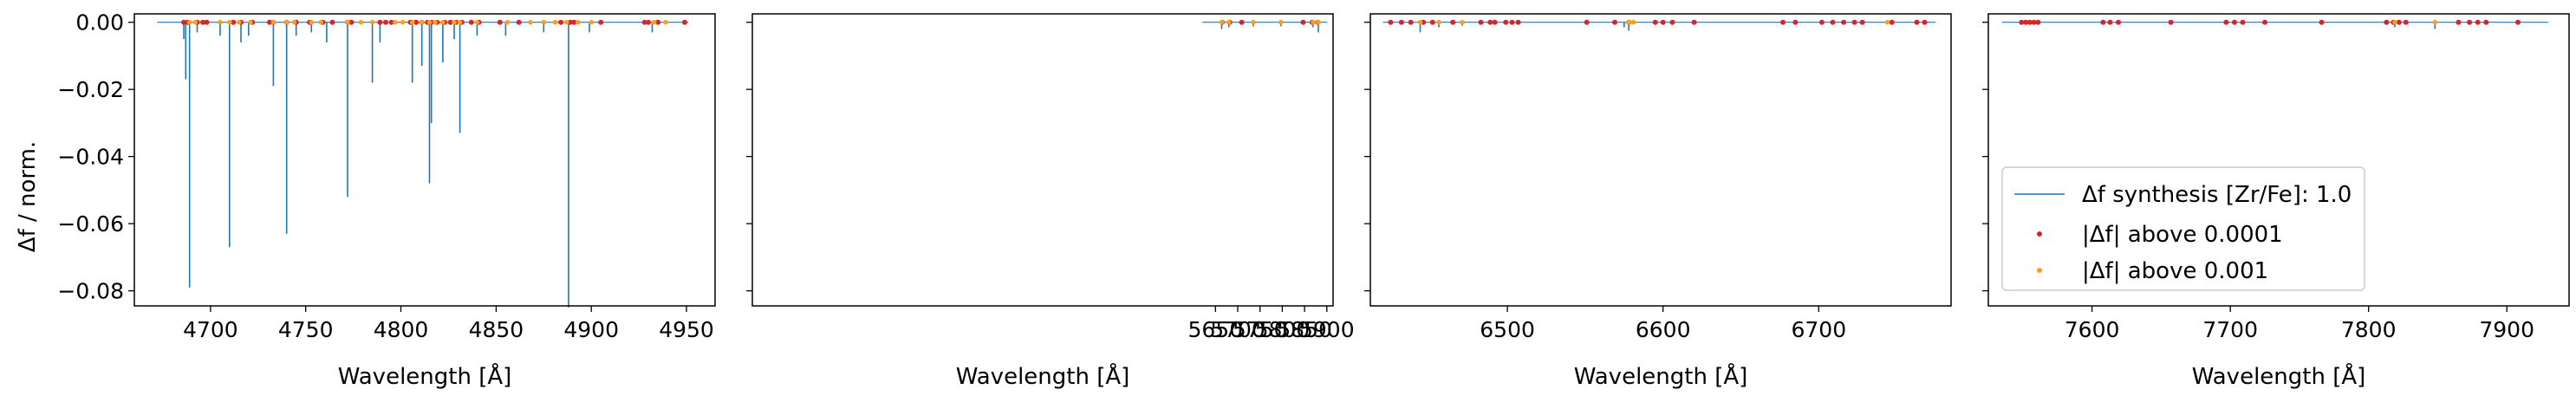 The image size is (2576, 409). What do you see at coordinates (686, 330) in the screenshot?
I see `x-tick-label: 4950` at bounding box center [686, 330].